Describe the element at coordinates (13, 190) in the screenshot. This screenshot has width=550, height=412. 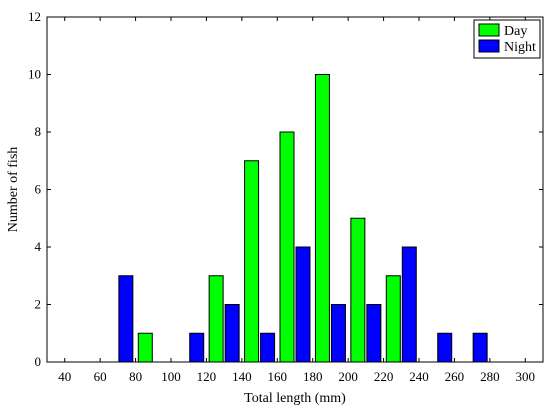
I see `y-axis-title: Number of fish` at that location.